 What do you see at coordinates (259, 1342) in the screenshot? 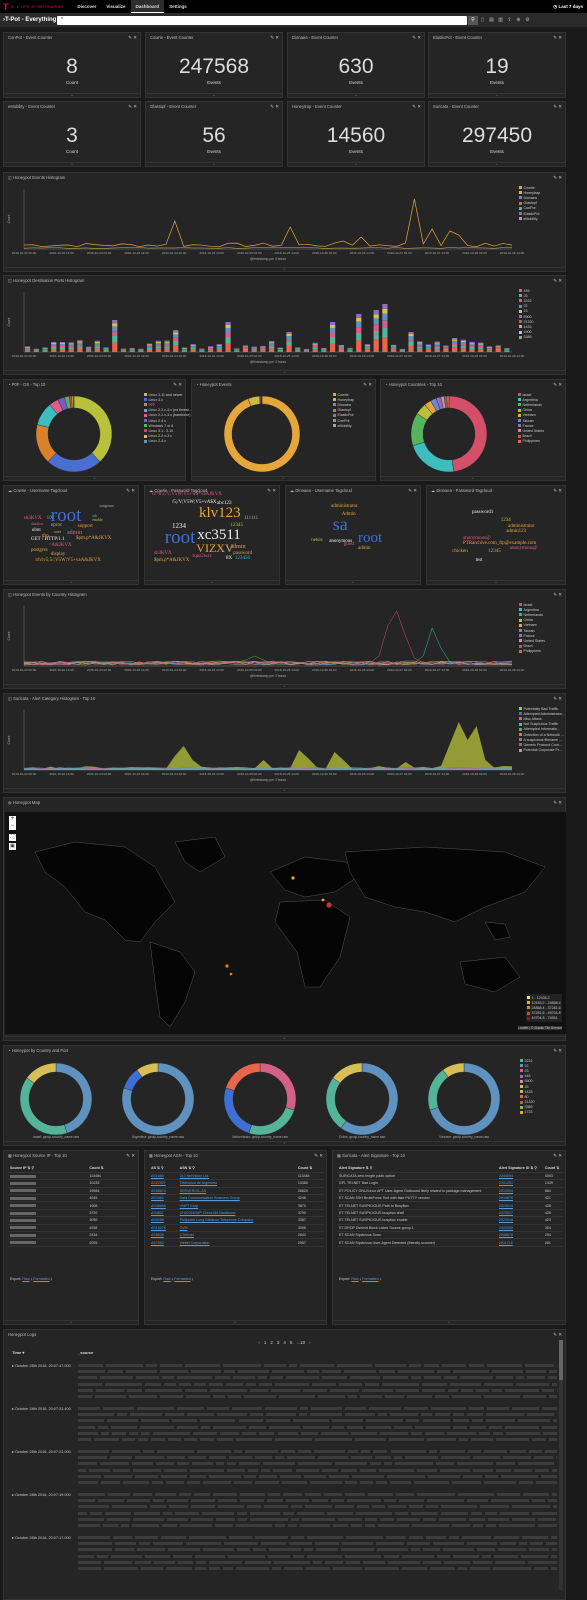
I see `page-link: ‹` at bounding box center [259, 1342].